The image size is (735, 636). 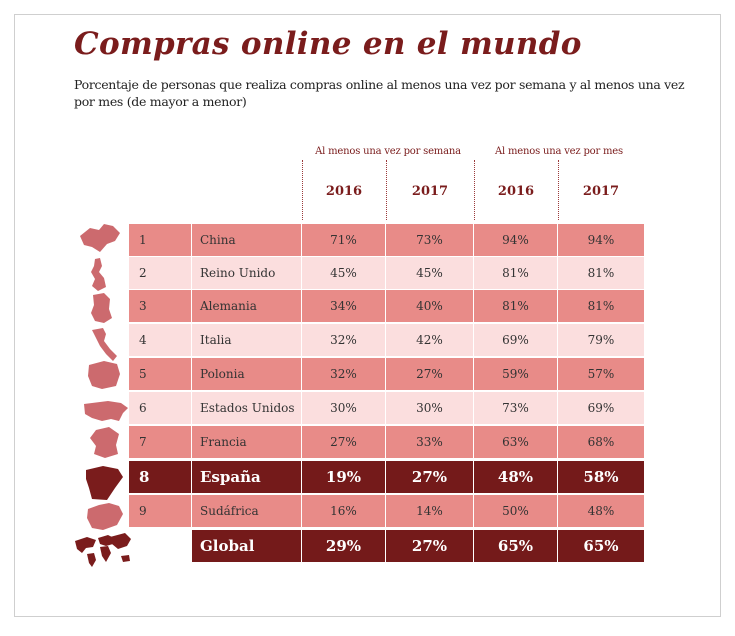 What do you see at coordinates (247, 374) in the screenshot?
I see `country-cell: Polonia` at bounding box center [247, 374].